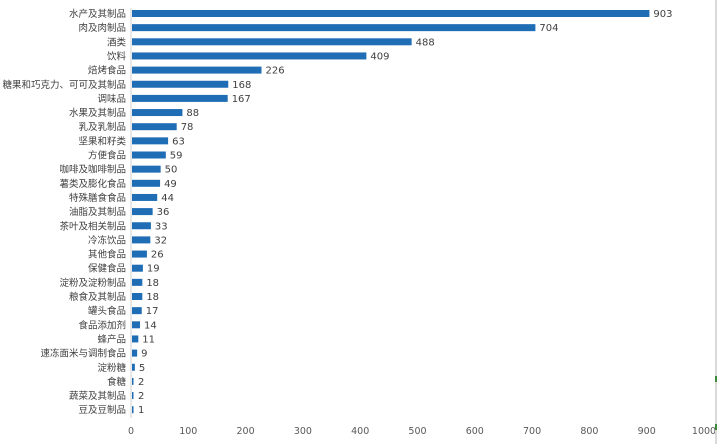 The height and width of the screenshot is (444, 717). I want to click on data-label: 17, so click(152, 311).